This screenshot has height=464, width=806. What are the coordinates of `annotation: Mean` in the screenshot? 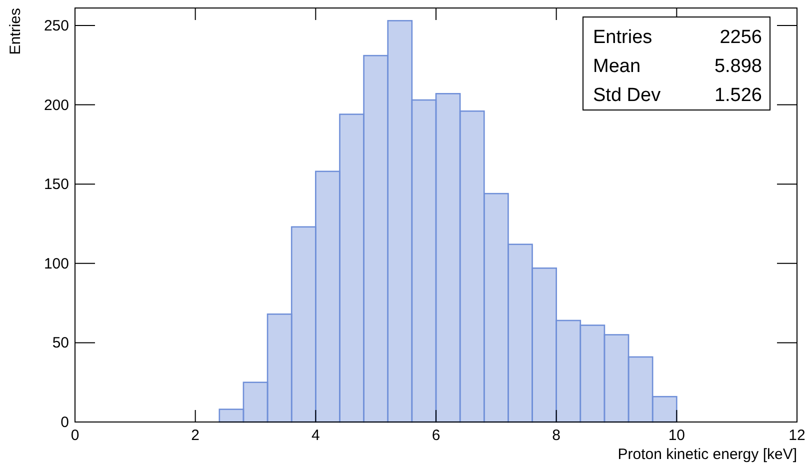 It's located at (617, 66).